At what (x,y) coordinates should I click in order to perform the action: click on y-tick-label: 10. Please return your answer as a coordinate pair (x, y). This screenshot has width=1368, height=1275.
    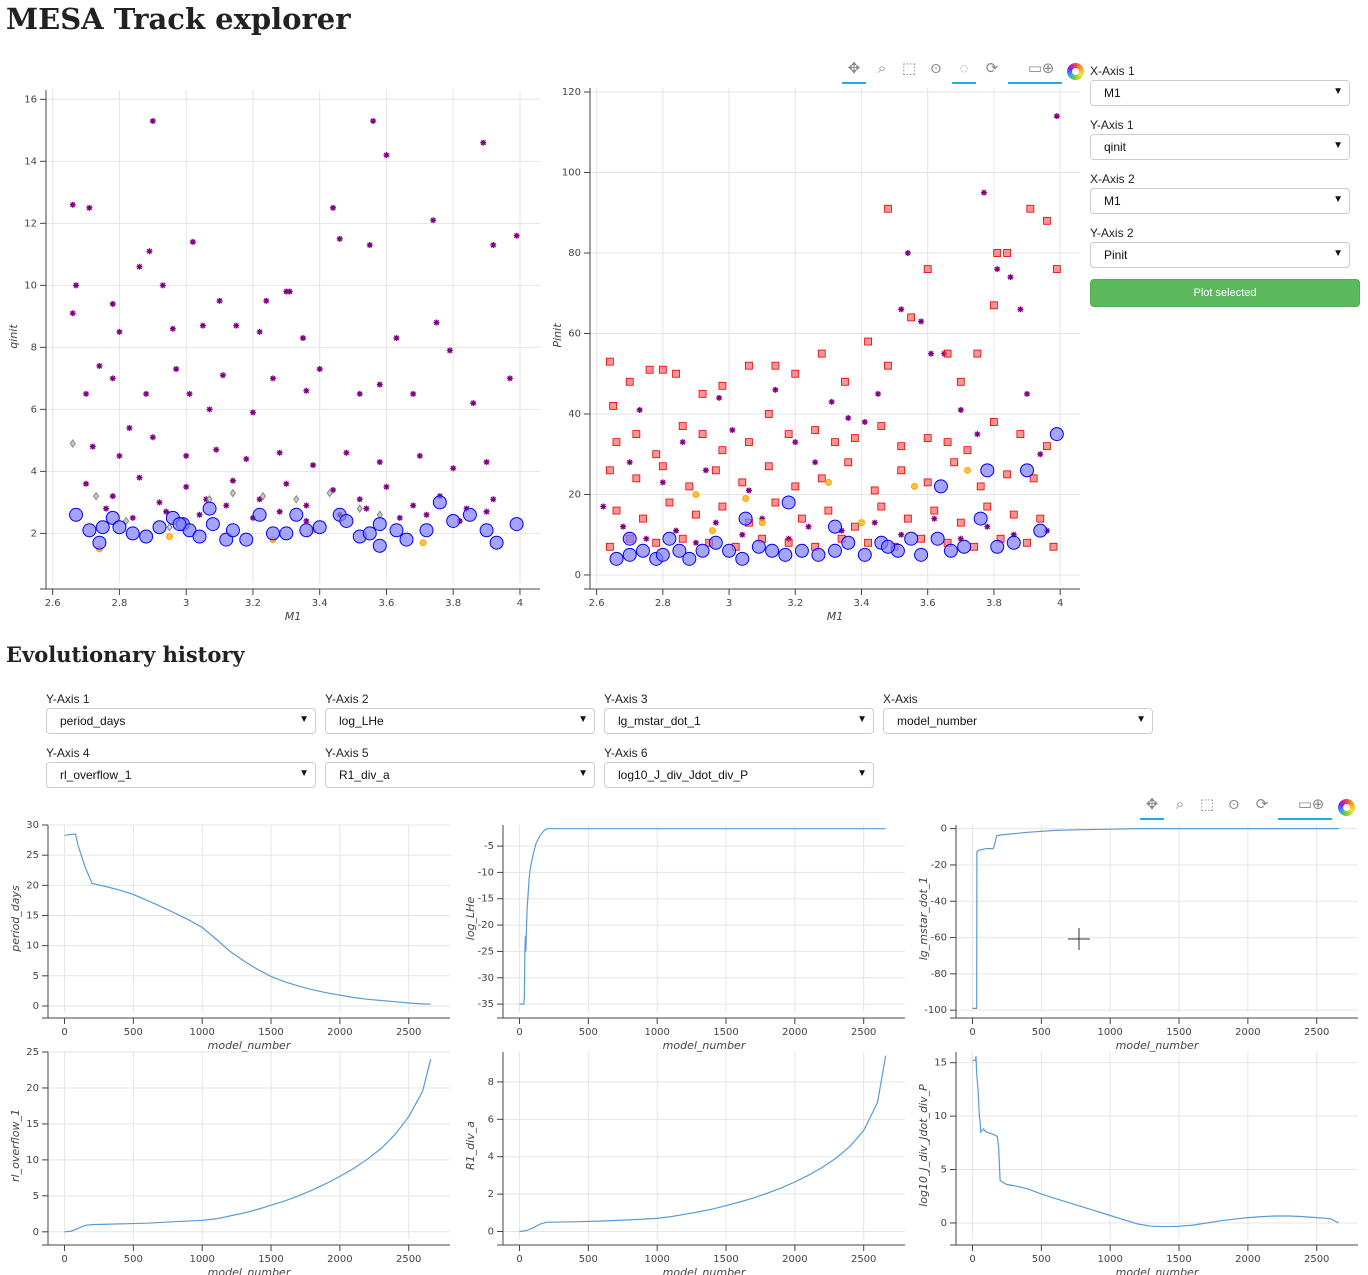
    Looking at the image, I should click on (940, 1116).